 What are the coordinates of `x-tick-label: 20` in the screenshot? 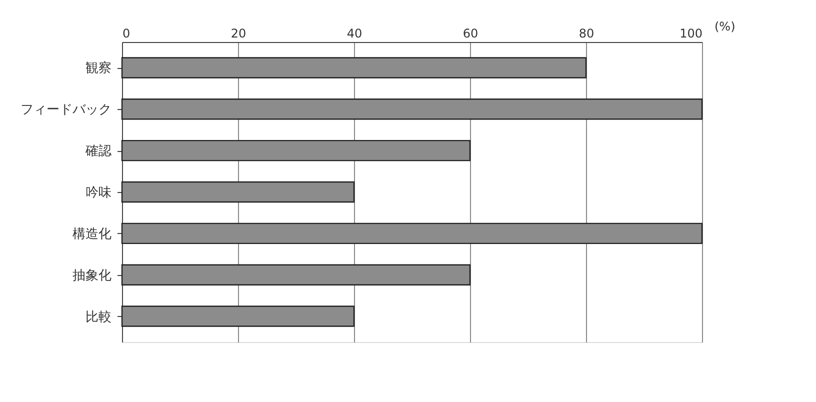 It's located at (238, 33).